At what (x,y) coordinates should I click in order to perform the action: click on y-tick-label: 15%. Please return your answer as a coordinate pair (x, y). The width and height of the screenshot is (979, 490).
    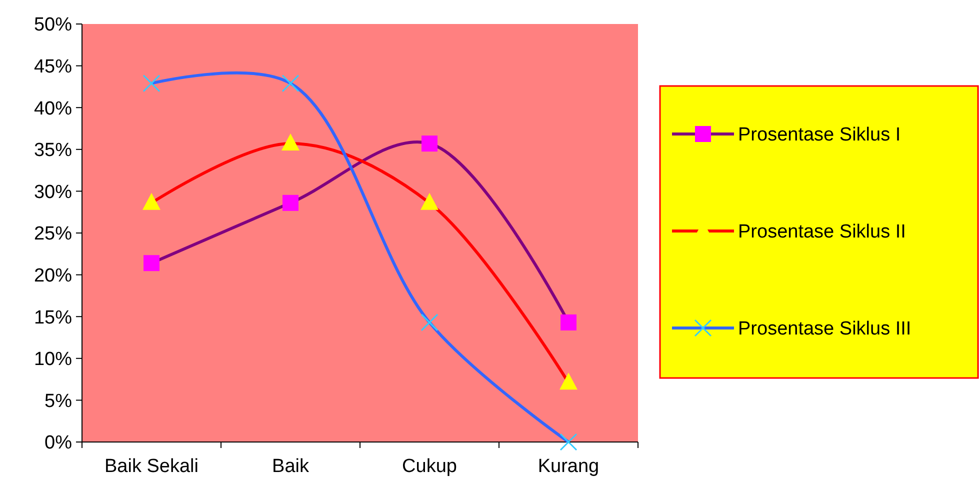
    Looking at the image, I should click on (53, 317).